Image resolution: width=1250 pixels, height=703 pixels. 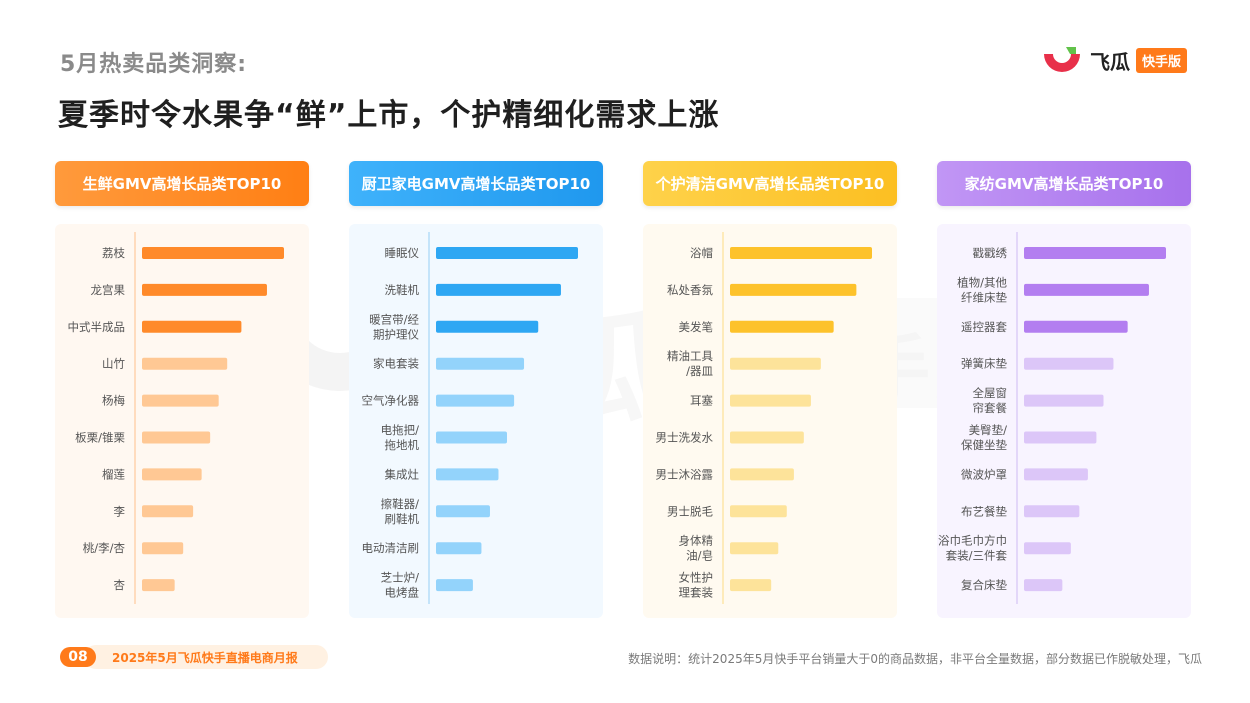 I want to click on category-label: 理套装, so click(x=696, y=593).